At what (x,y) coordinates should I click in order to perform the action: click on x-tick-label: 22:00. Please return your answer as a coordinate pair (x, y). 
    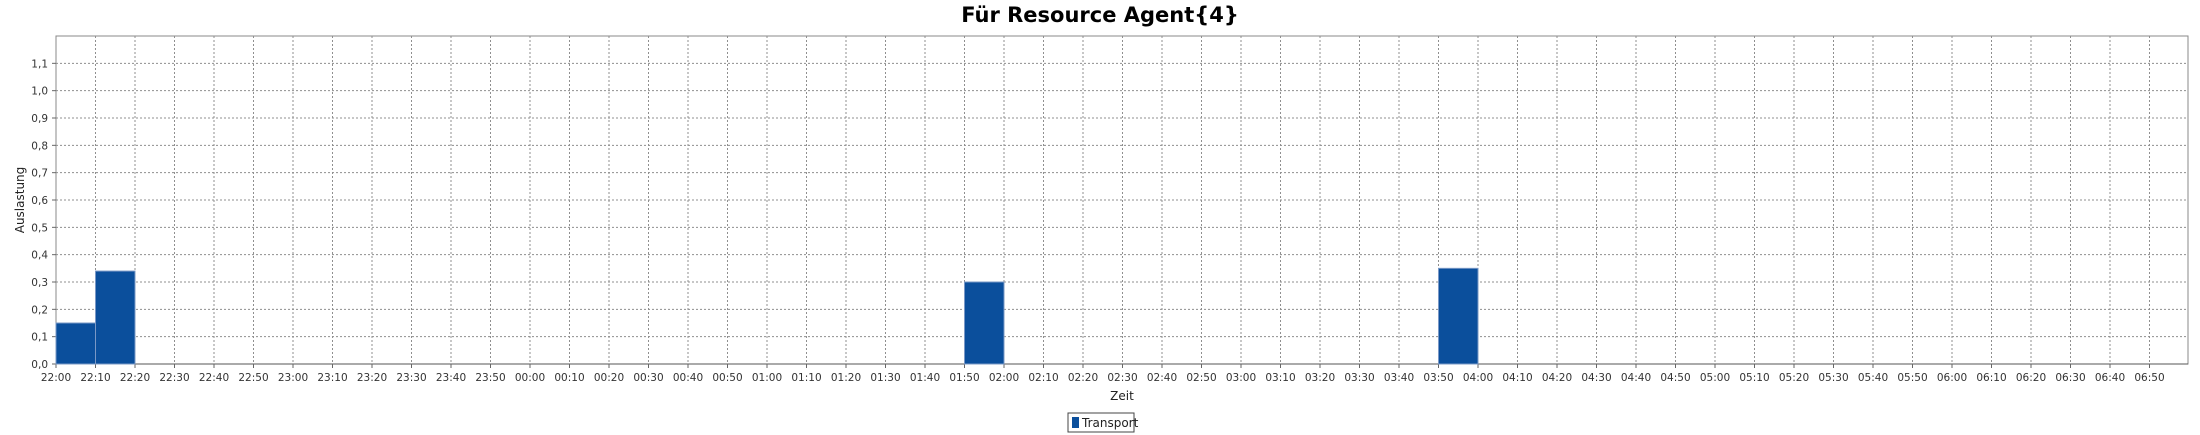
    Looking at the image, I should click on (56, 378).